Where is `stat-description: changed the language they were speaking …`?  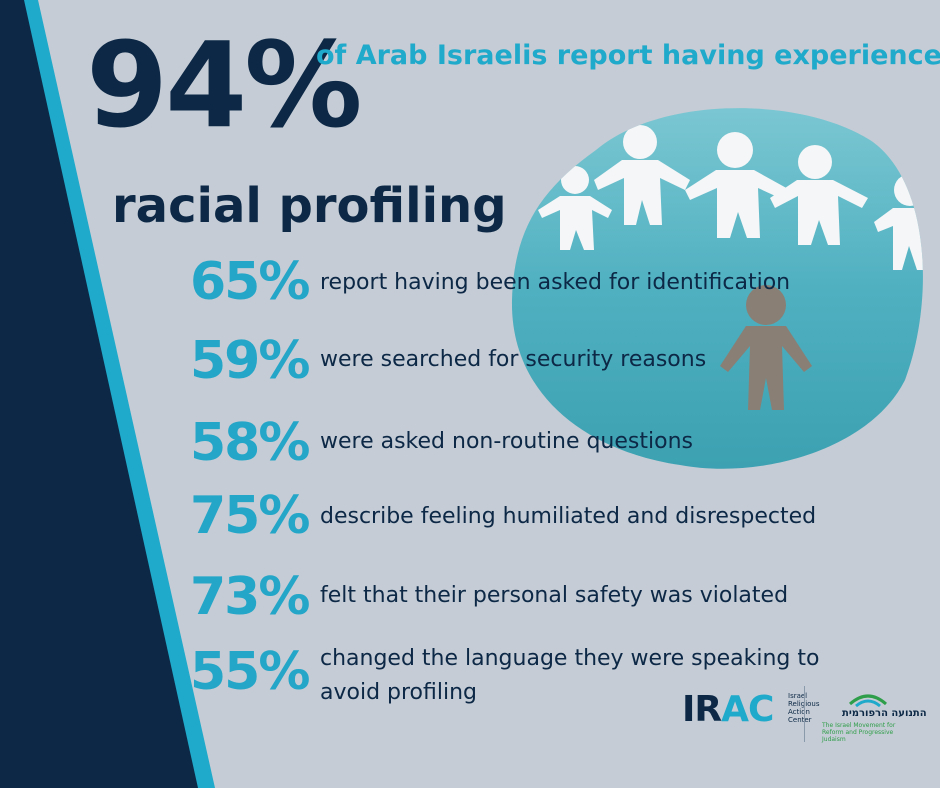
stat-description: changed the language they were speaking … is located at coordinates (570, 658).